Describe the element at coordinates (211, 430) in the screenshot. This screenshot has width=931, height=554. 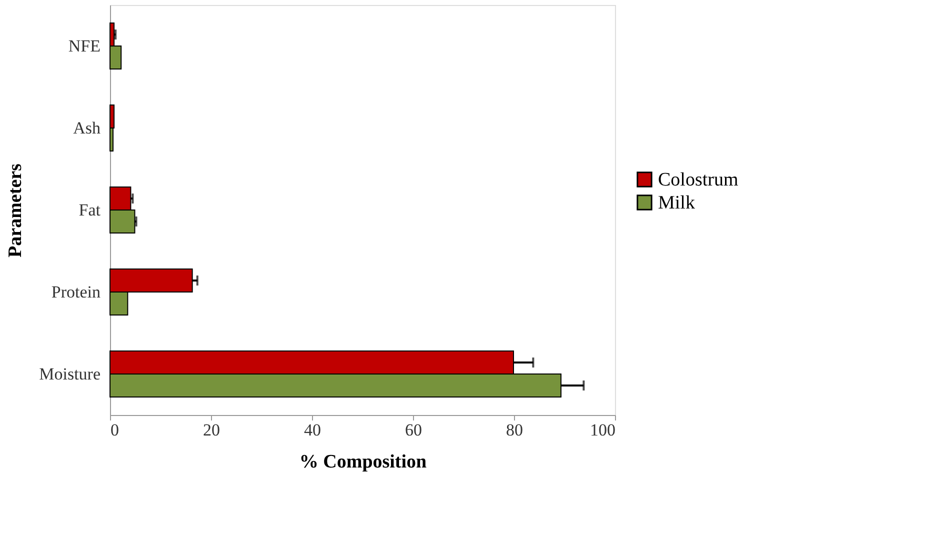
I see `x-tick-label: 20` at that location.